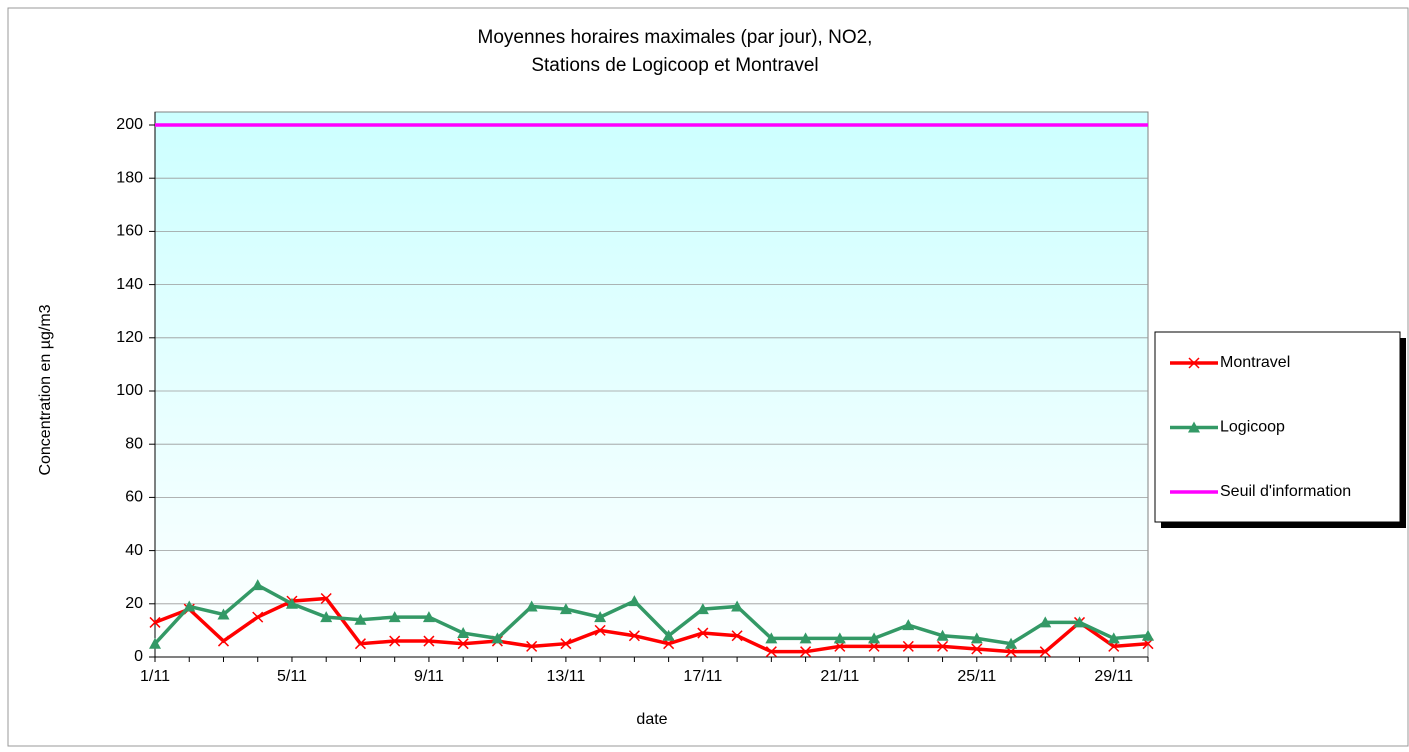 This screenshot has width=1409, height=752. Describe the element at coordinates (976, 676) in the screenshot. I see `x-tick-label: 25/11` at that location.